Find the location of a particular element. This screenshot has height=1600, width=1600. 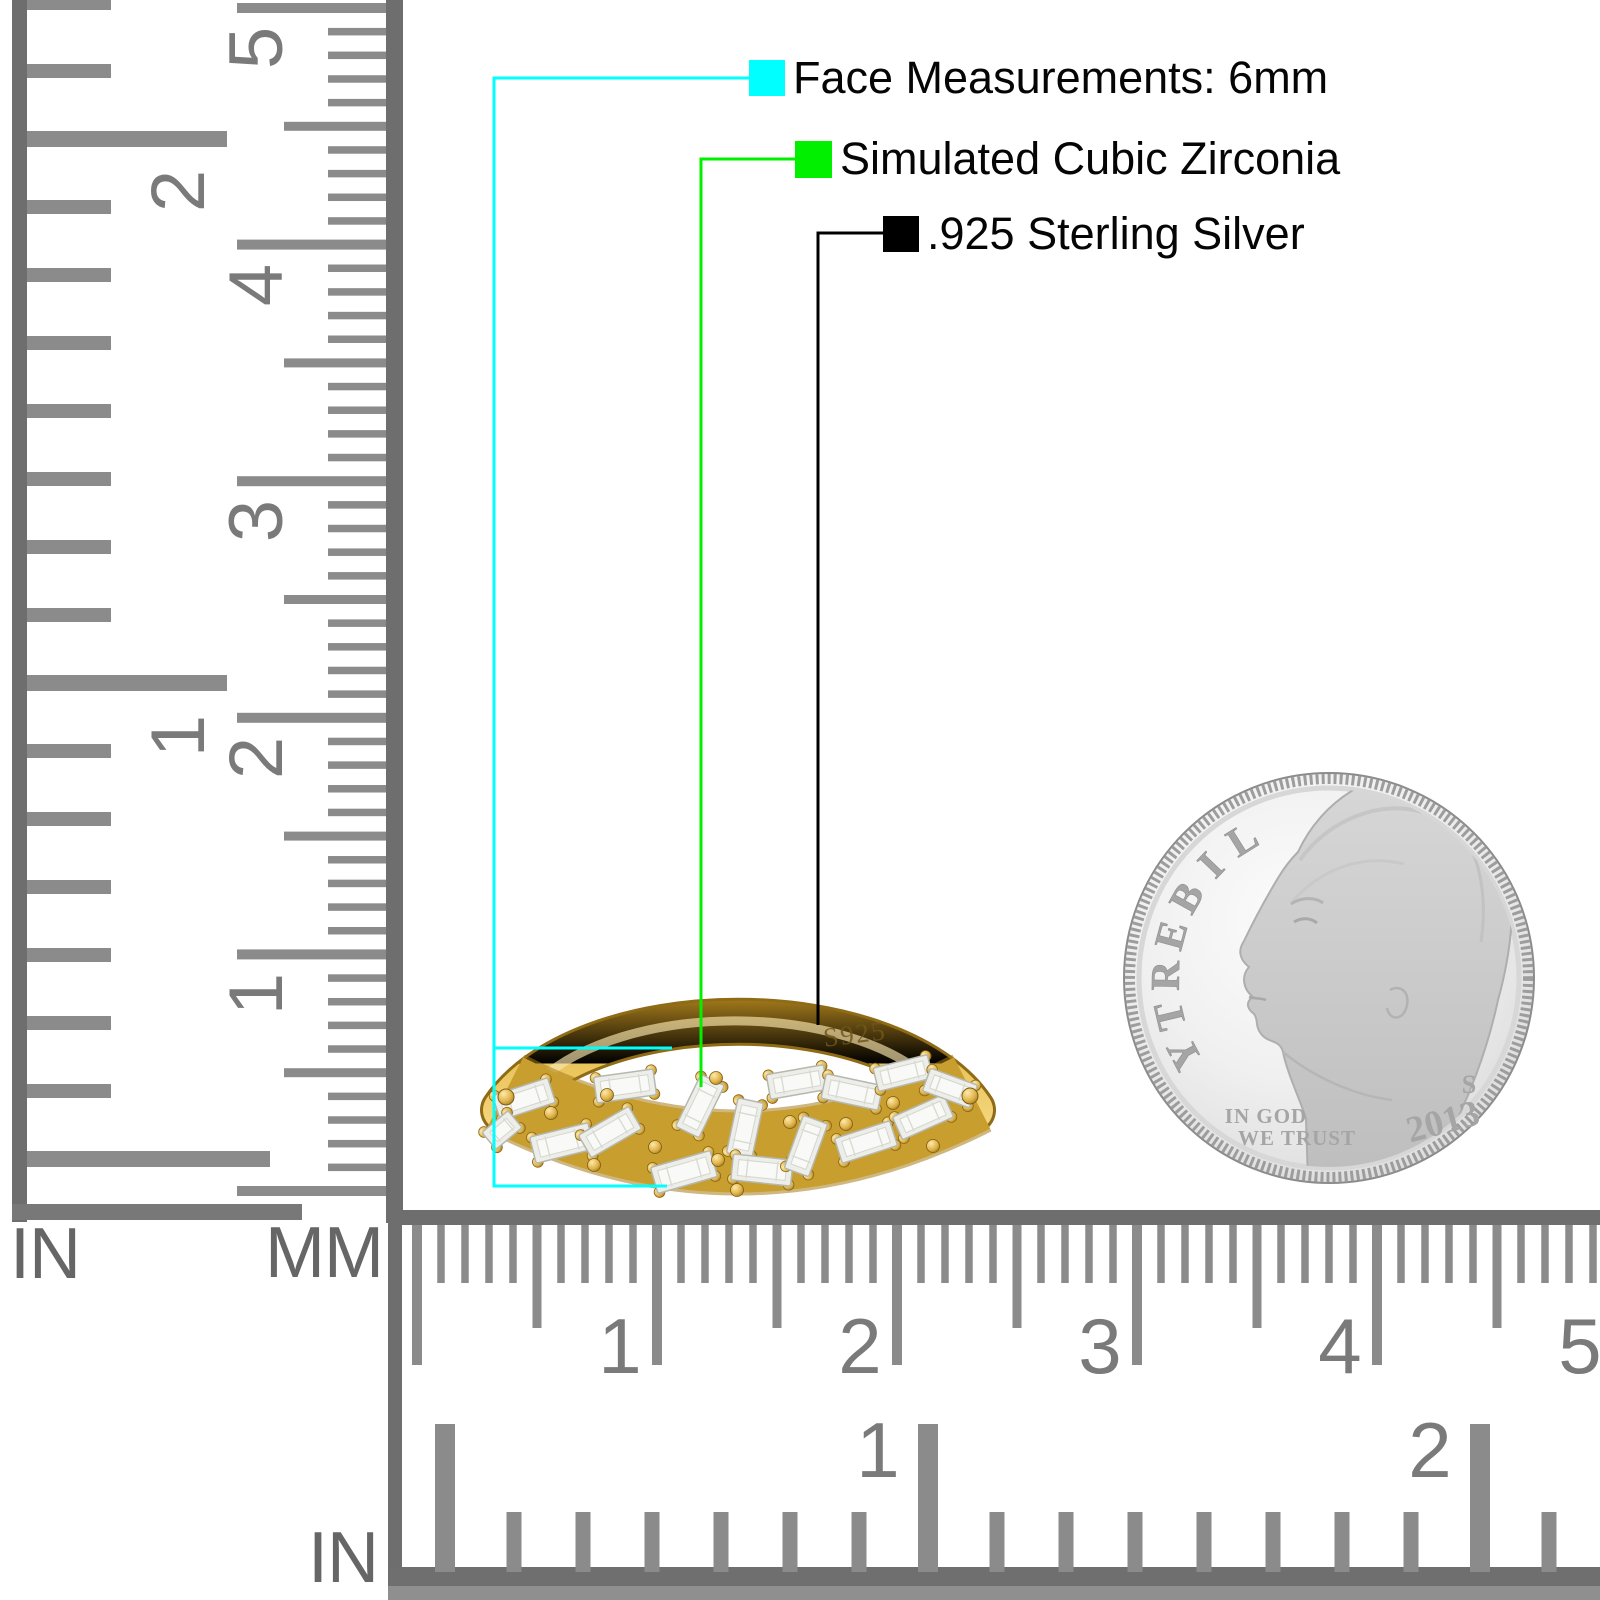

bottom-inch-ruler-base-dark is located at coordinates (994, 1576).